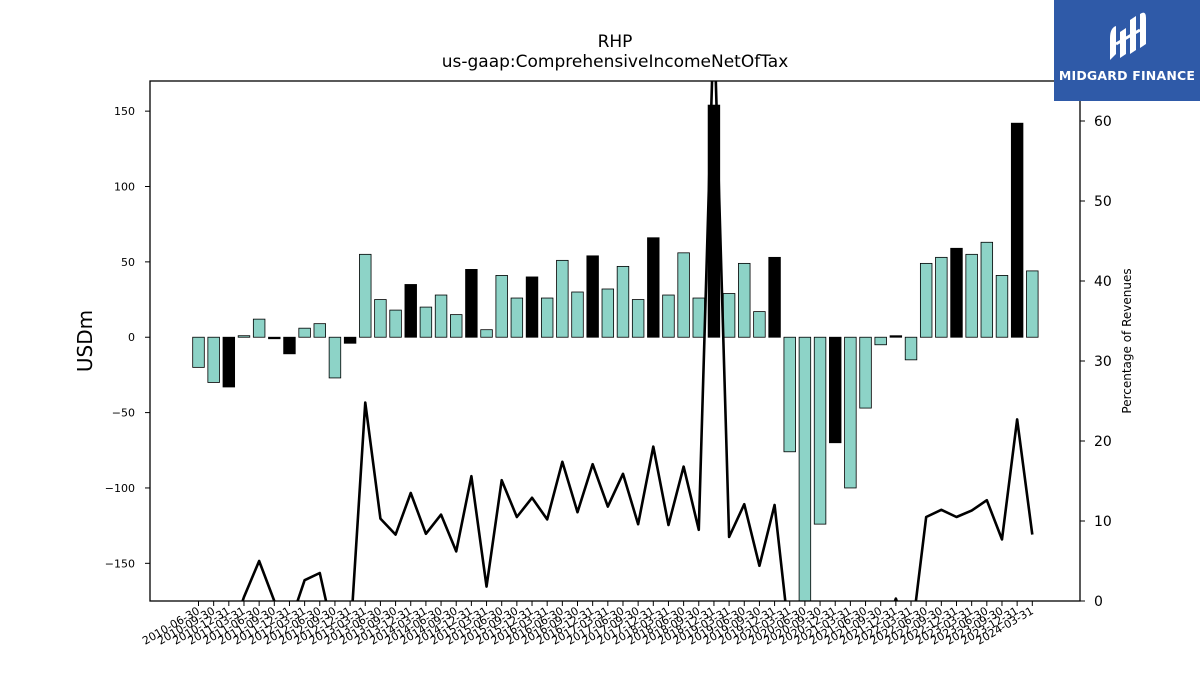 This screenshot has width=1200, height=675. I want to click on y-axis-label: USDm, so click(85, 341).